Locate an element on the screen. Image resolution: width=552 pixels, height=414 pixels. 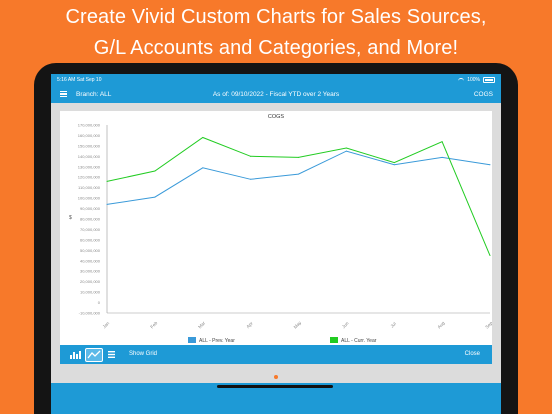
y-tick-label: 90,000,000 is located at coordinates (90, 208).